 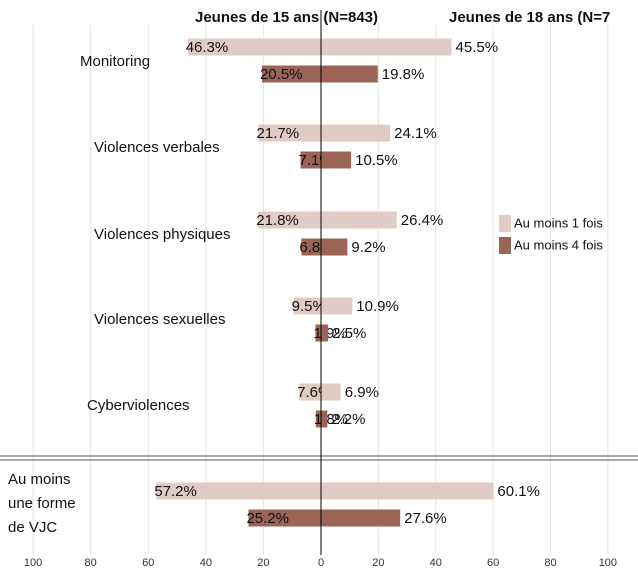 I want to click on panel-title: Jeunes de 15 ans (N=843), so click(x=286, y=17).